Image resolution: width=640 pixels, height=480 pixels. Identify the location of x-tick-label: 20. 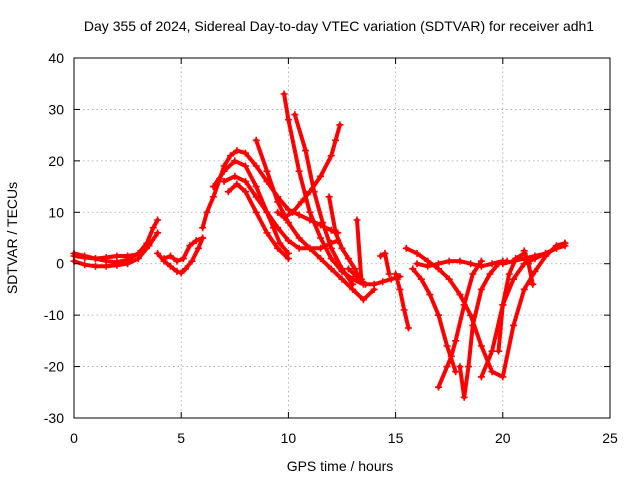
(503, 438).